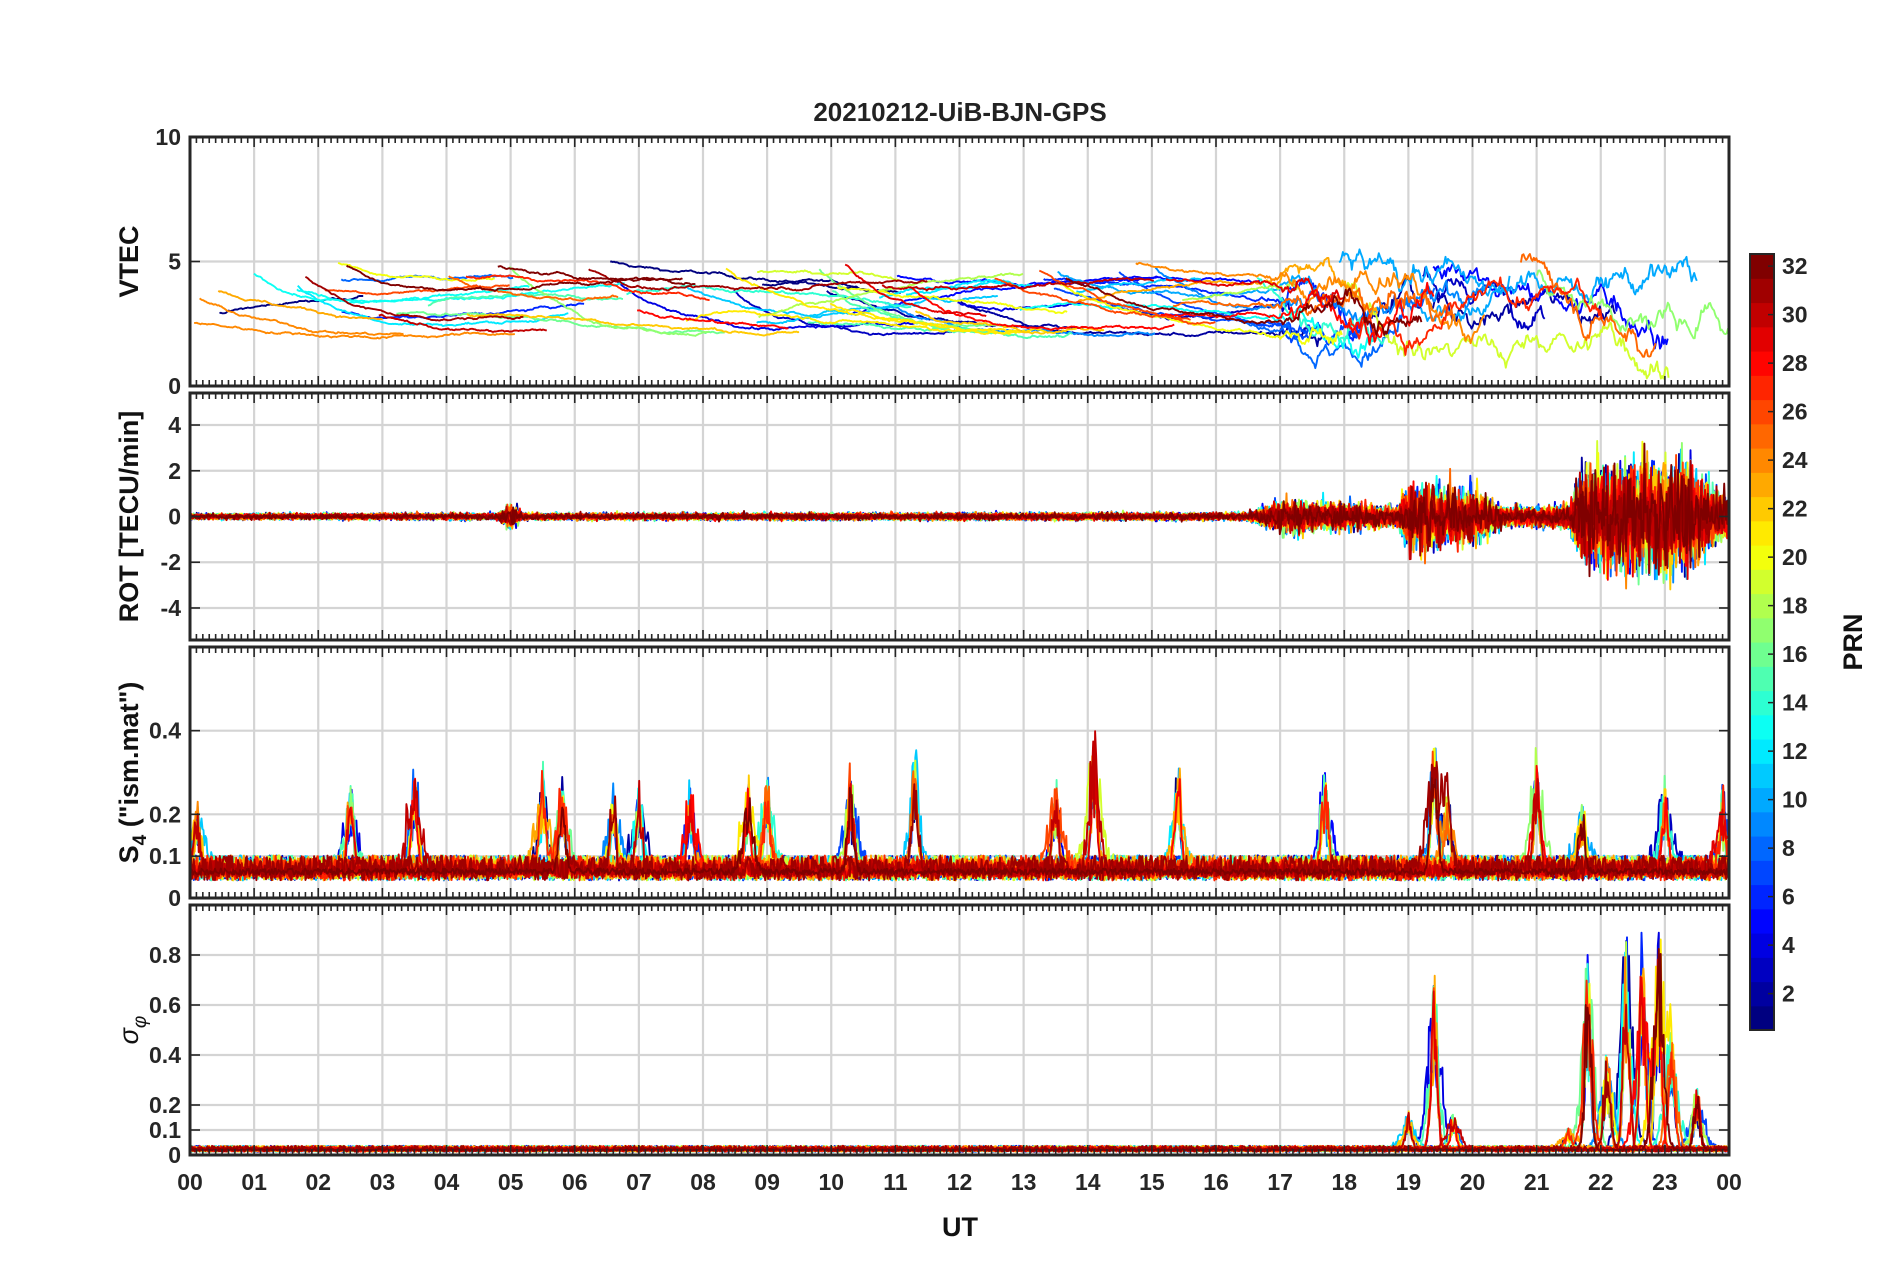 The width and height of the screenshot is (1902, 1272). Describe the element at coordinates (1795, 800) in the screenshot. I see `colorbar-tick-label: 10` at that location.